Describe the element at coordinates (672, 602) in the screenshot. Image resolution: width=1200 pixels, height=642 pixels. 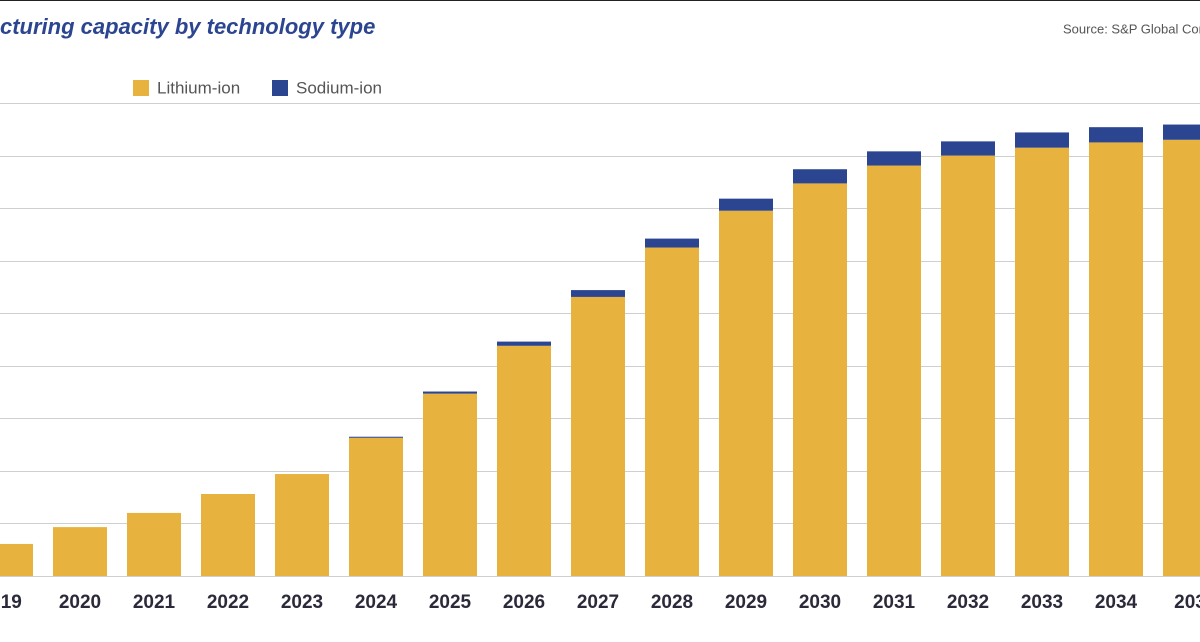
I see `x-tick-label: 2028` at that location.